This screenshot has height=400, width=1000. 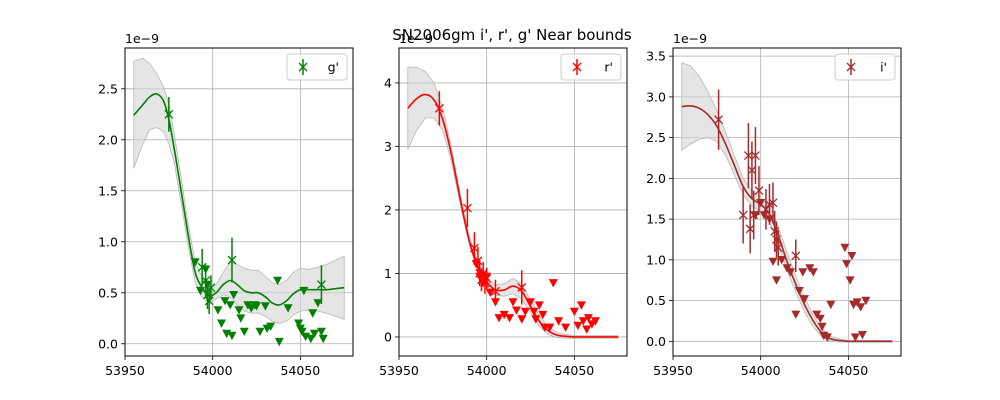 I want to click on y-tick-label: 2.5, so click(x=656, y=137).